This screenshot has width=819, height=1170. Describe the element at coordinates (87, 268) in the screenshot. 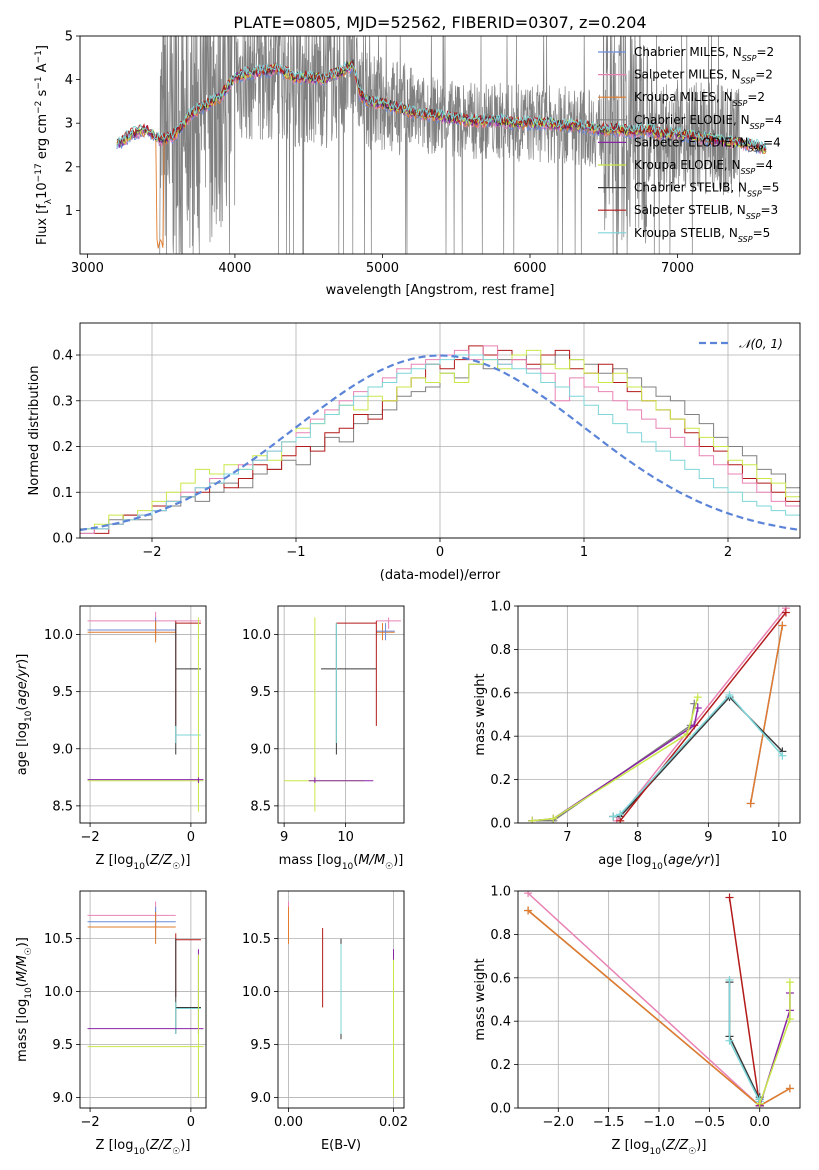

I see `tick-label-x: 3000` at that location.